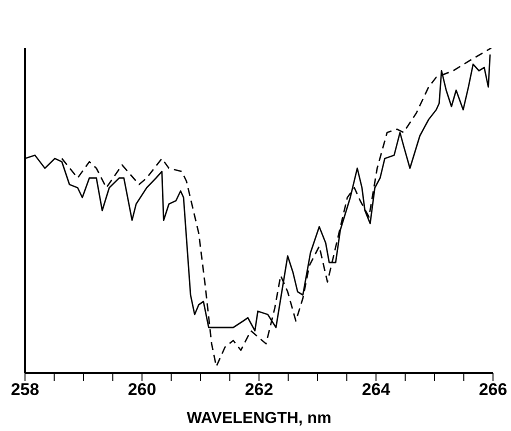 The image size is (511, 431). Describe the element at coordinates (493, 390) in the screenshot. I see `x-tick-label: 266` at that location.